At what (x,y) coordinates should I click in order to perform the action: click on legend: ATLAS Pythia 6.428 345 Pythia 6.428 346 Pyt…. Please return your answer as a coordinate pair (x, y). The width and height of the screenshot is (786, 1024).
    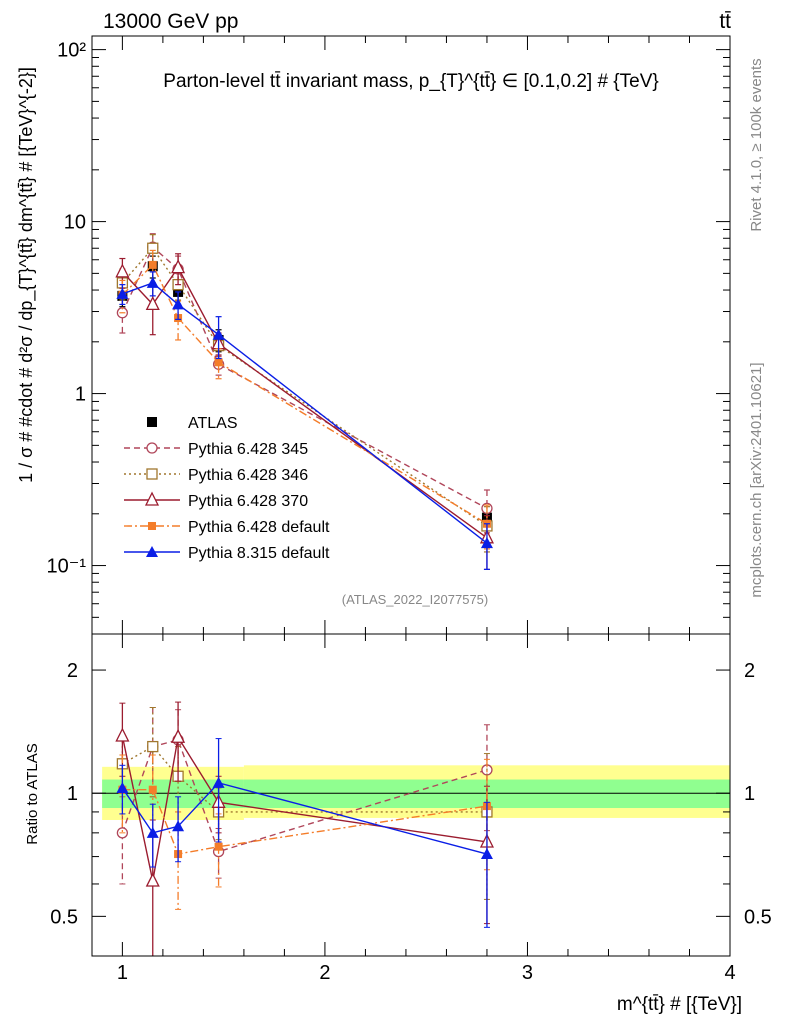
    Looking at the image, I should click on (227, 488).